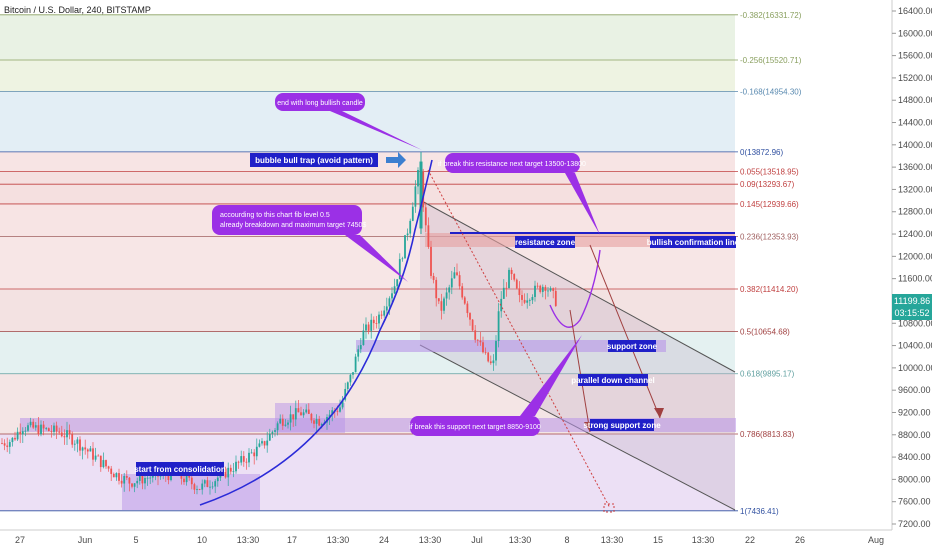 This screenshot has height=550, width=932. I want to click on y-tick-label: 9600.00, so click(914, 390).